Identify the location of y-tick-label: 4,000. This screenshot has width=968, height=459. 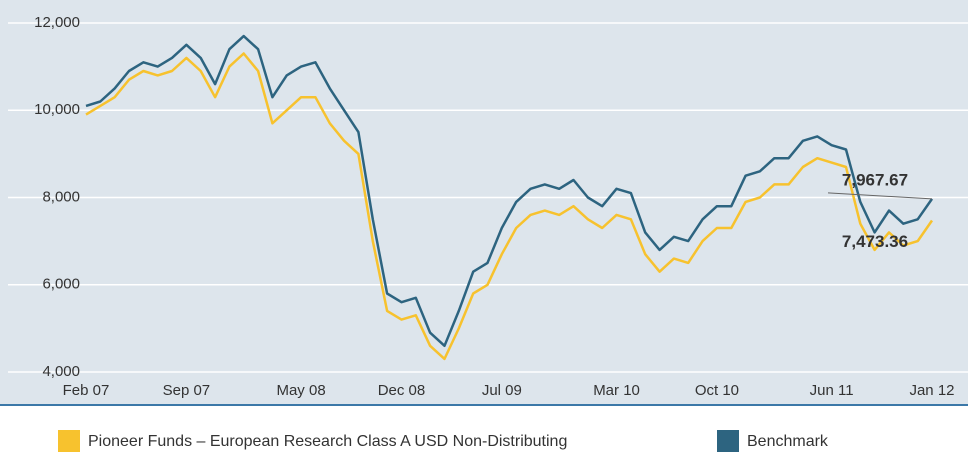
(61, 371).